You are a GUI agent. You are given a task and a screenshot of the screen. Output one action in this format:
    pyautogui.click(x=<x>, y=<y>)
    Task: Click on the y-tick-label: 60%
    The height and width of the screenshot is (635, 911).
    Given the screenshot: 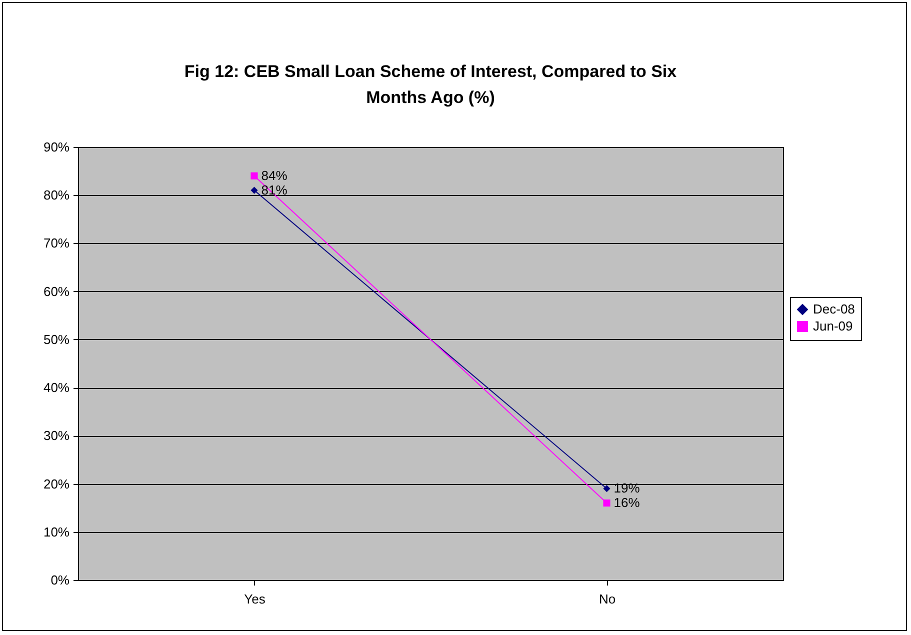 What is the action you would take?
    pyautogui.click(x=56, y=291)
    